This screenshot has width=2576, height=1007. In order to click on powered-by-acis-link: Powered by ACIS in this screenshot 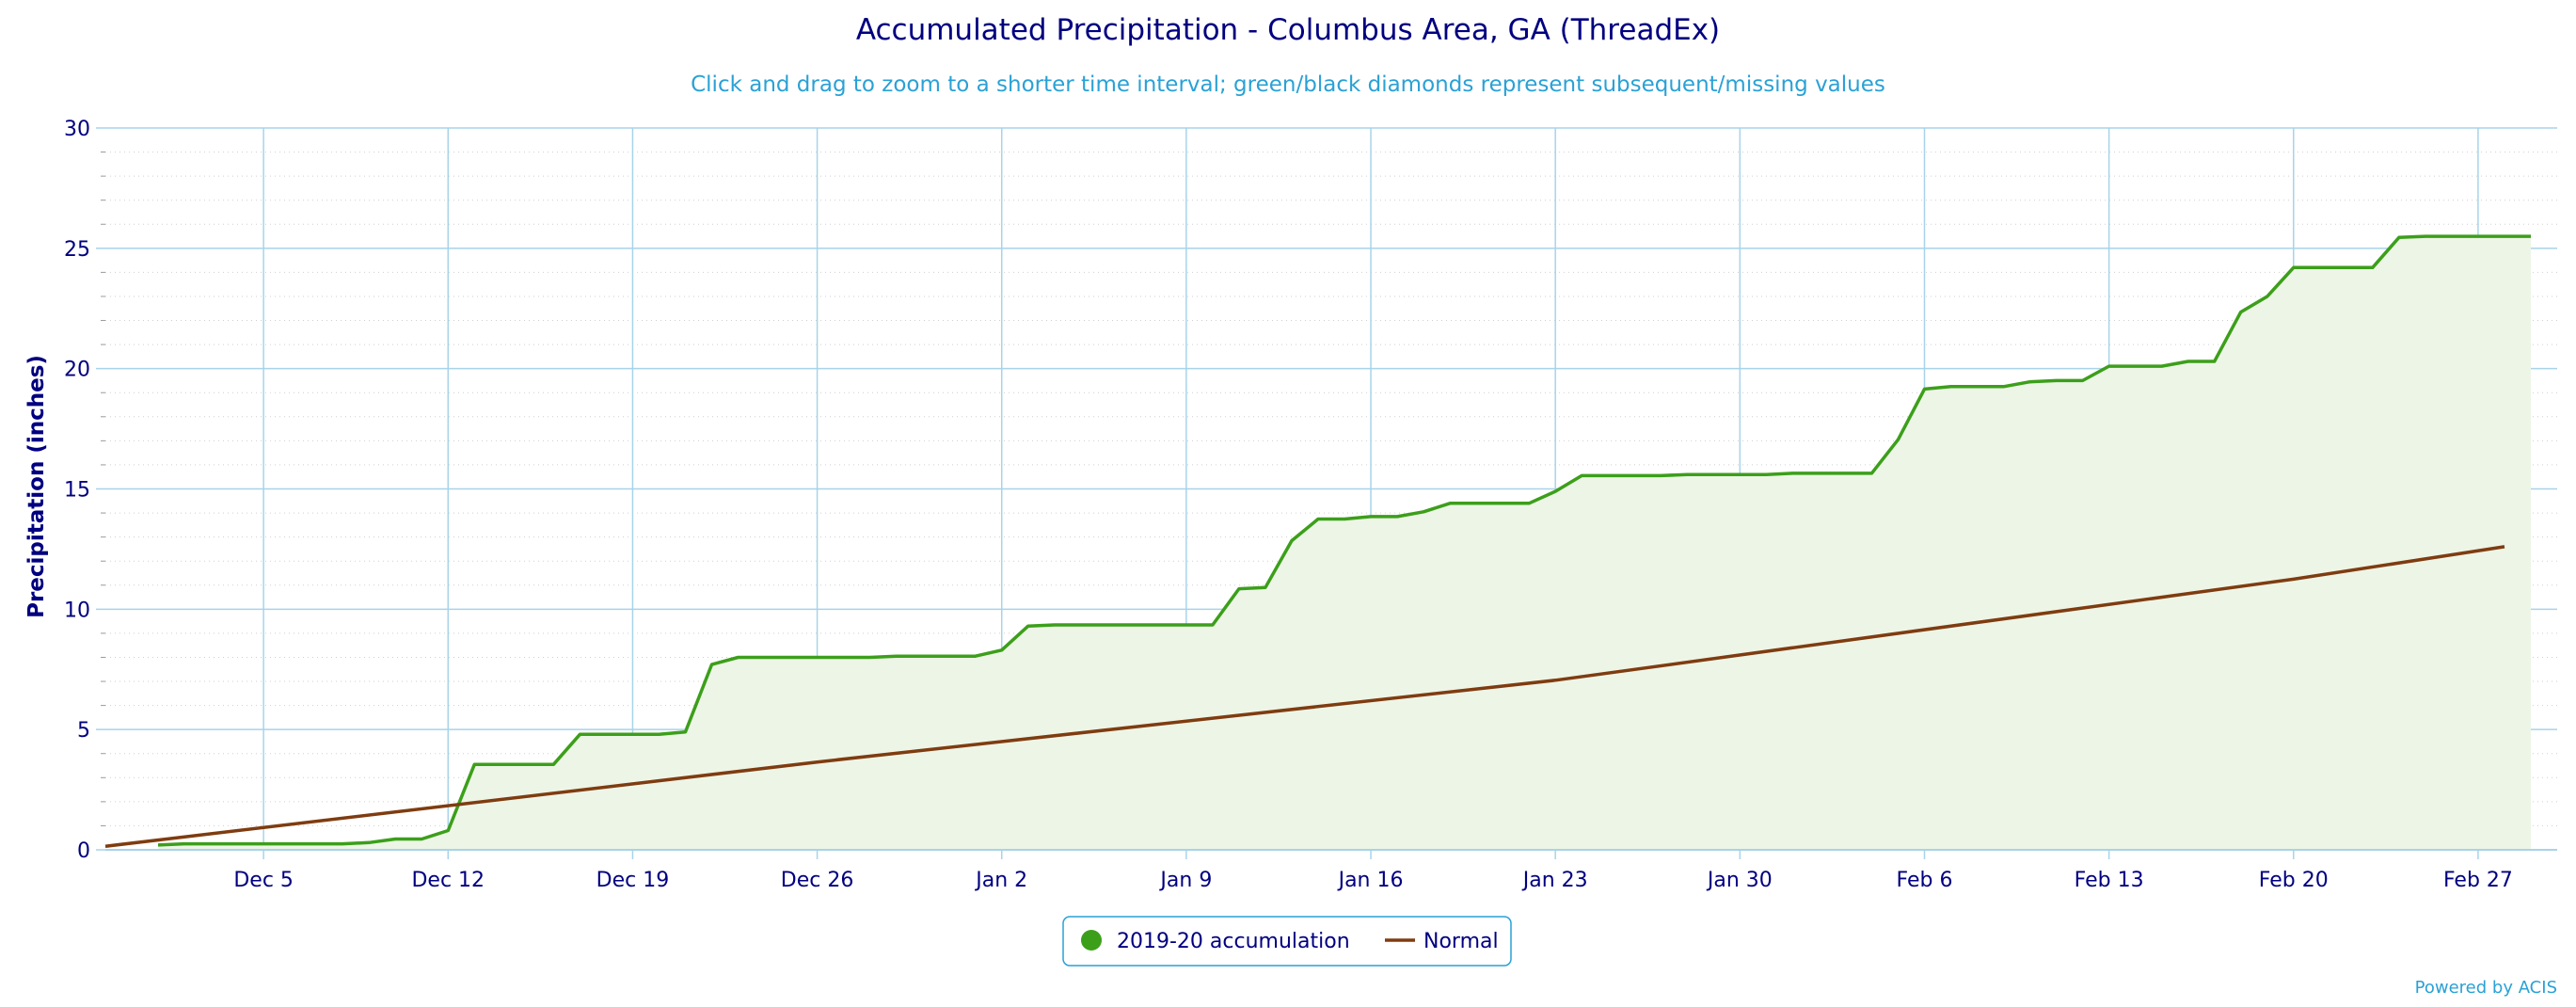, I will do `click(2486, 988)`.